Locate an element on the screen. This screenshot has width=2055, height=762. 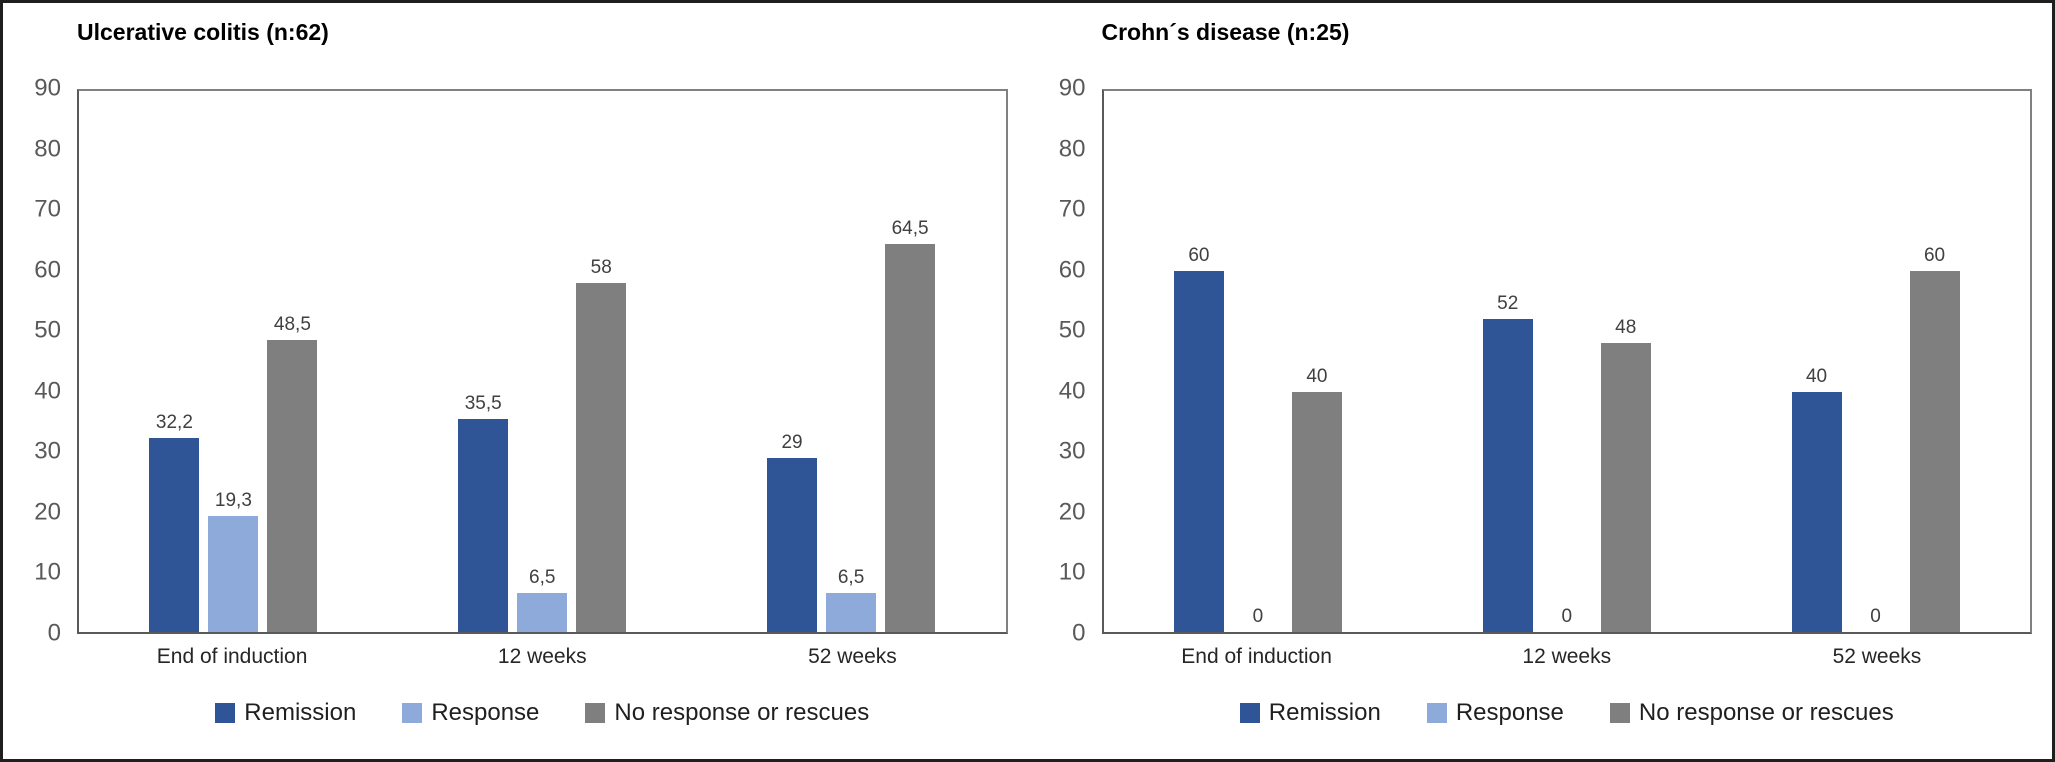
category-group-12-weeks: 52 0 48 is located at coordinates (1566, 361).